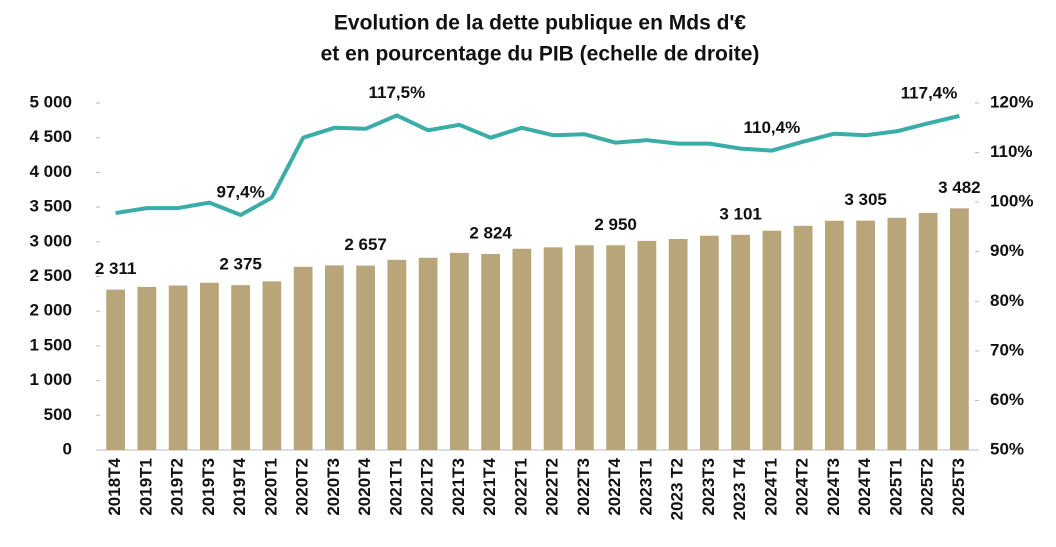 The height and width of the screenshot is (547, 1056). What do you see at coordinates (520, 487) in the screenshot?
I see `x-tick-label: 2022T1` at bounding box center [520, 487].